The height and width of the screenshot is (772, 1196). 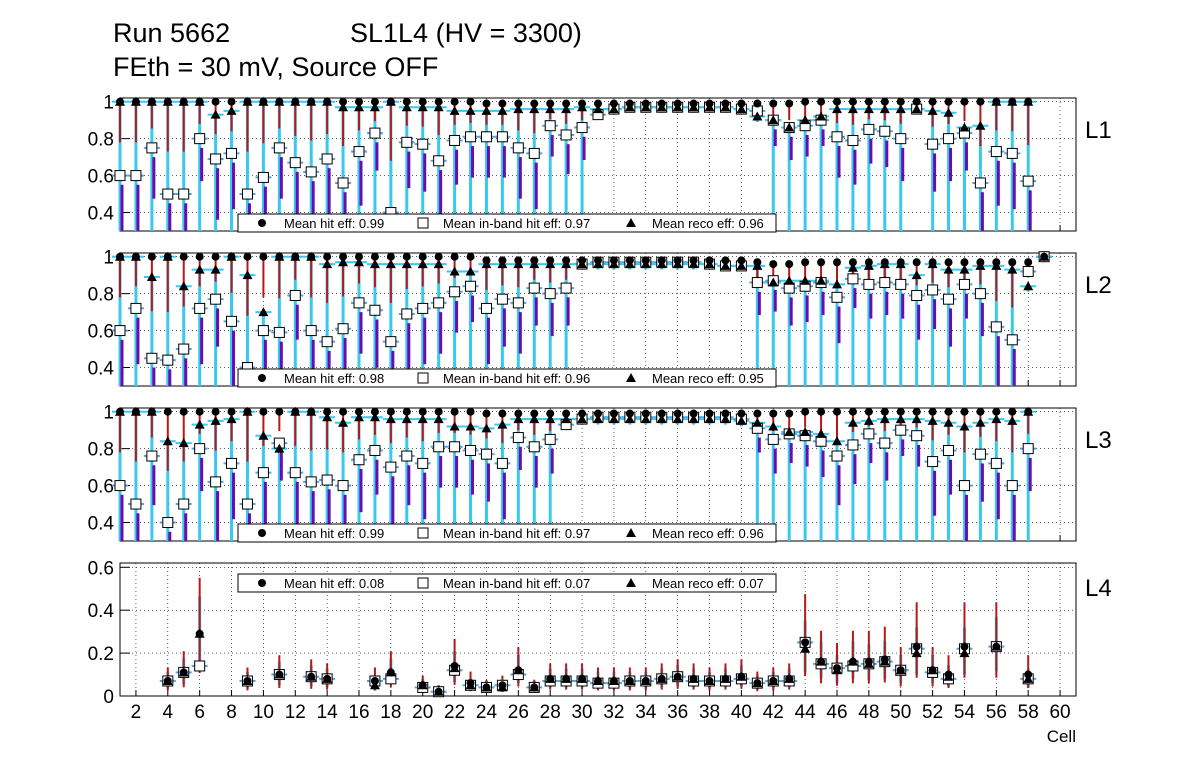 I want to click on y-tick-label: 1, so click(x=108, y=103).